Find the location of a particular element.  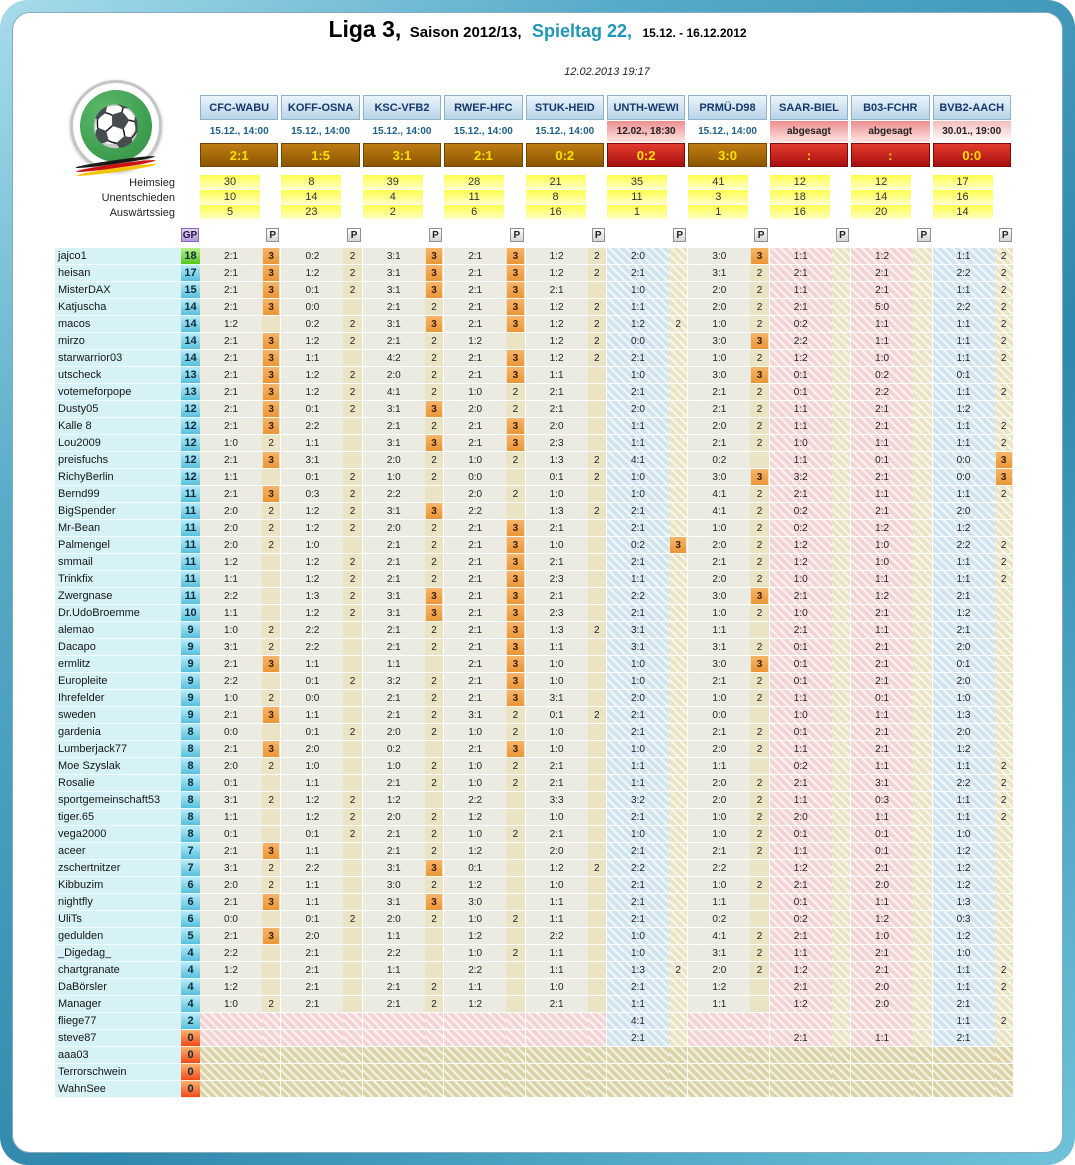

stat-home-count: 28 is located at coordinates (474, 182).